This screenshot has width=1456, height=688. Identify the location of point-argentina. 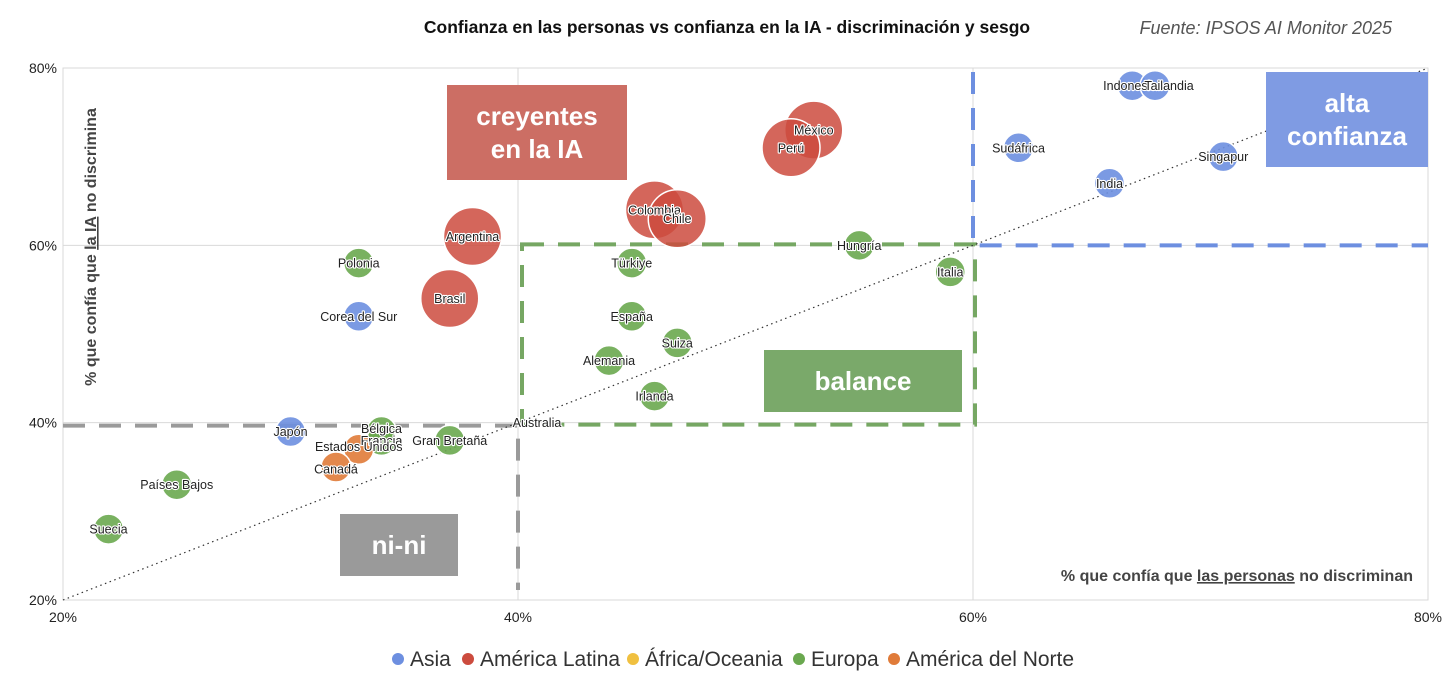
(472, 236).